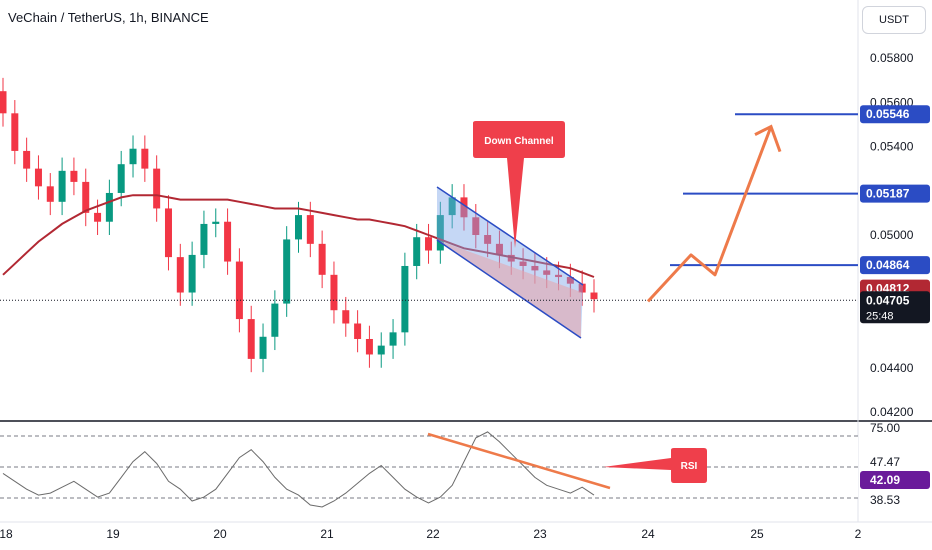 The height and width of the screenshot is (550, 932). Describe the element at coordinates (433, 534) in the screenshot. I see `x-tick-label: 22` at that location.